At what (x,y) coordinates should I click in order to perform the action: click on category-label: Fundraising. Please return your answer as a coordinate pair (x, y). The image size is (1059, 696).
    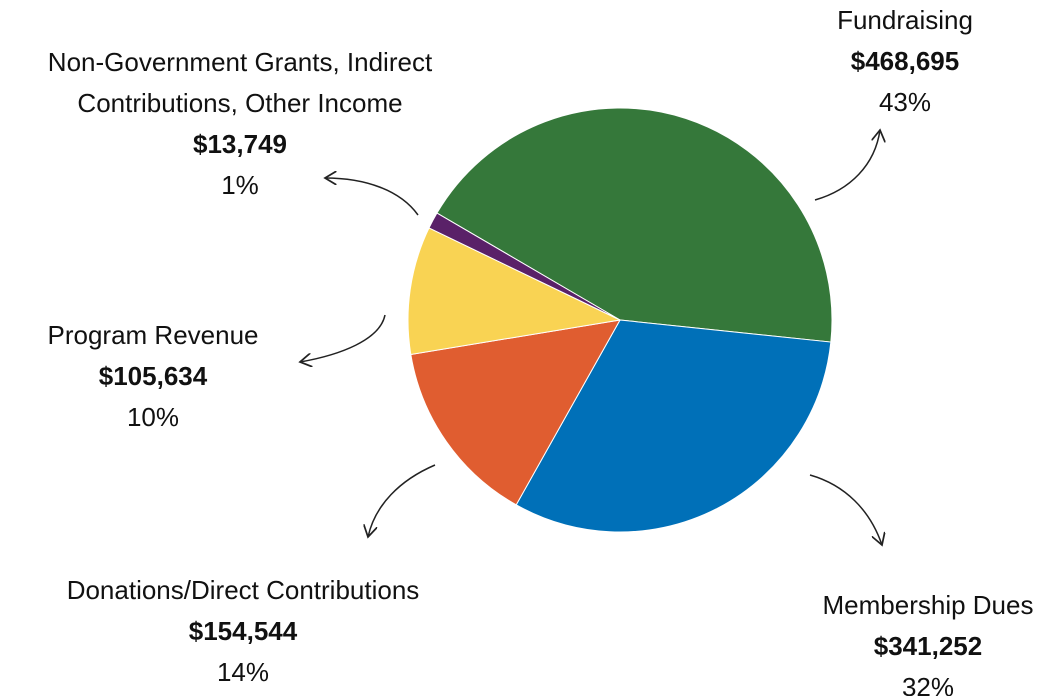
    Looking at the image, I should click on (905, 20).